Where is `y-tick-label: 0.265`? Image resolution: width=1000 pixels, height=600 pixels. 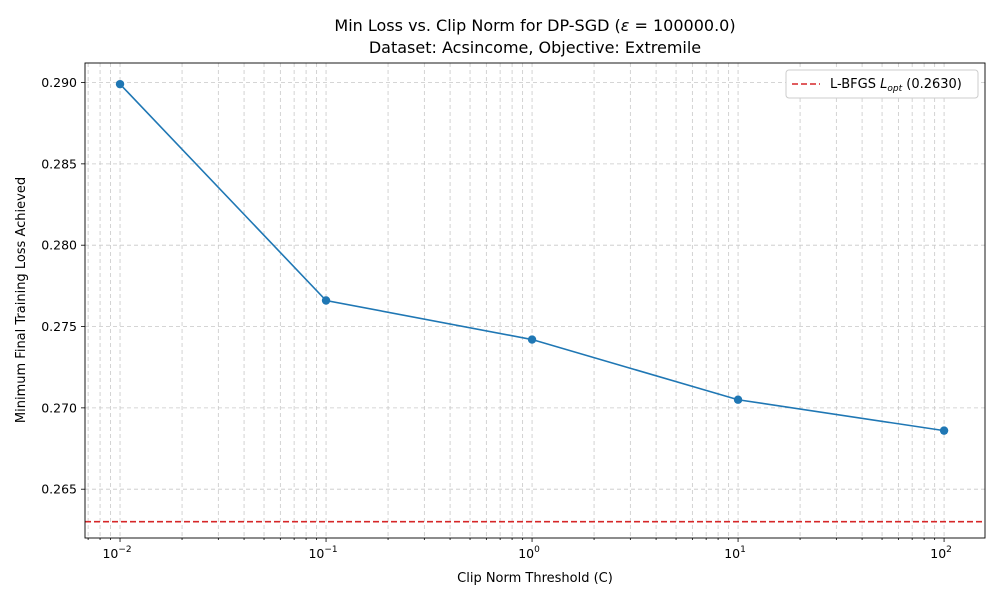
y-tick-label: 0.265 is located at coordinates (59, 489).